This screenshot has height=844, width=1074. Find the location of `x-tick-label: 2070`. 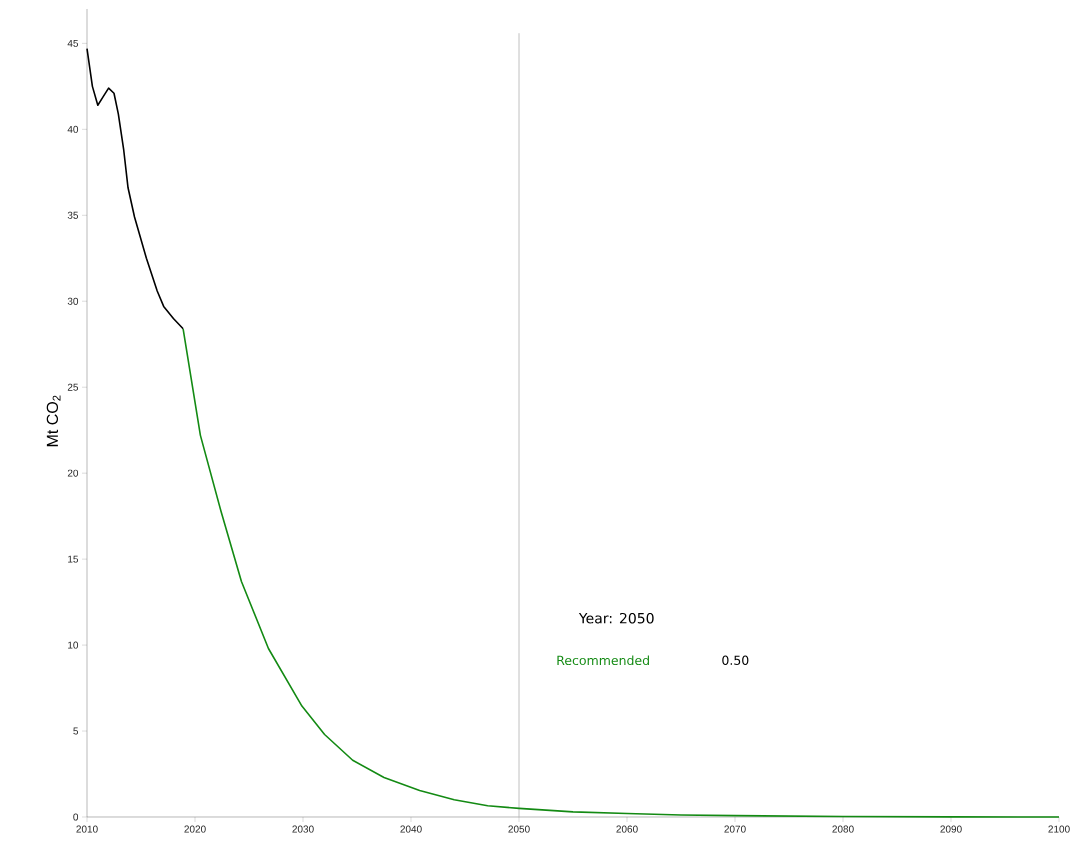

x-tick-label: 2070 is located at coordinates (735, 829).